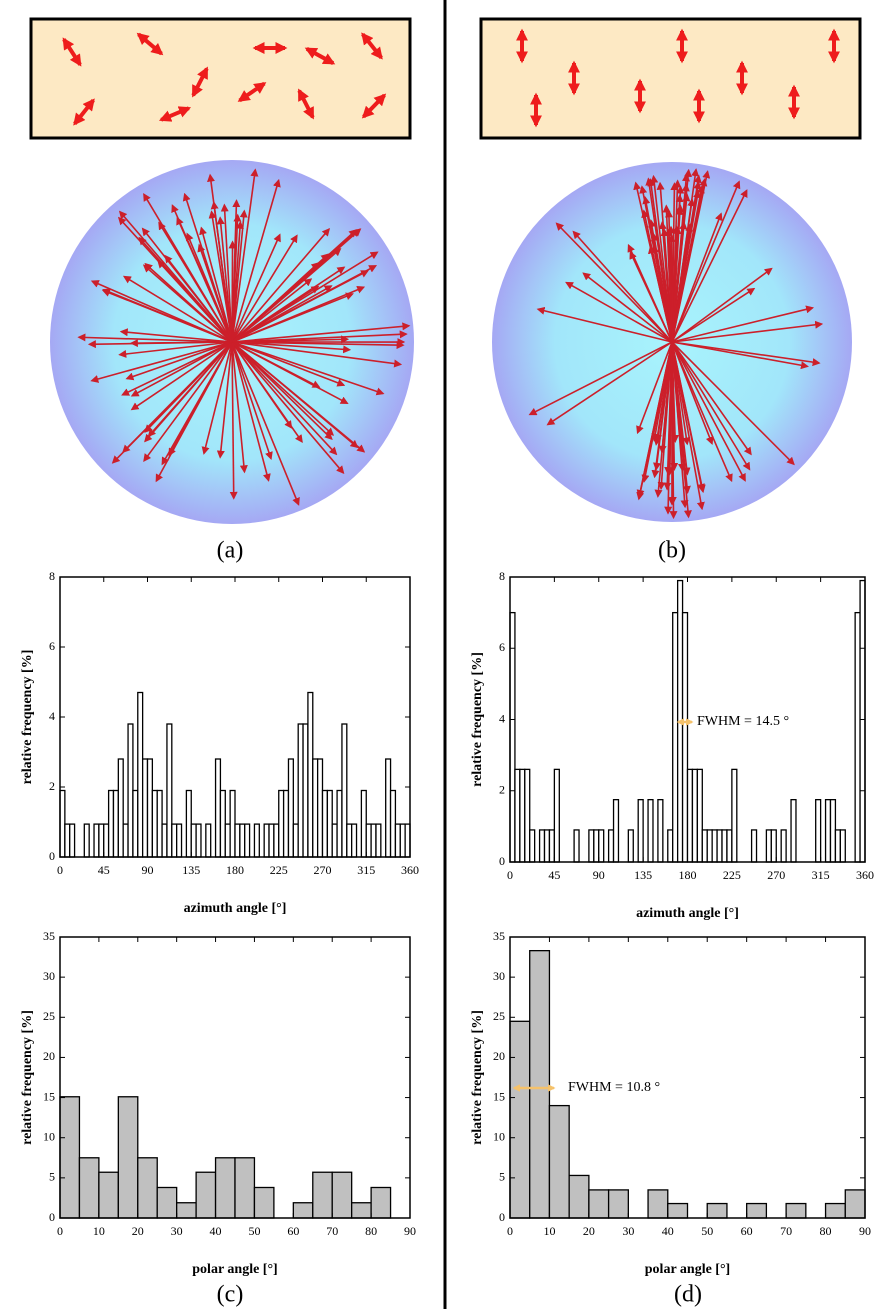 Image resolution: width=875 pixels, height=1309 pixels. I want to click on y-tick-label: 20, so click(499, 1056).